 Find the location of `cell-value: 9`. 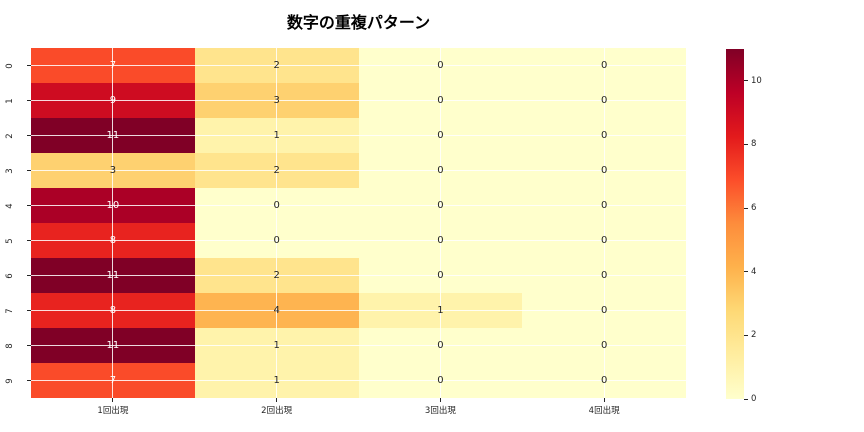

cell-value: 9 is located at coordinates (113, 100).